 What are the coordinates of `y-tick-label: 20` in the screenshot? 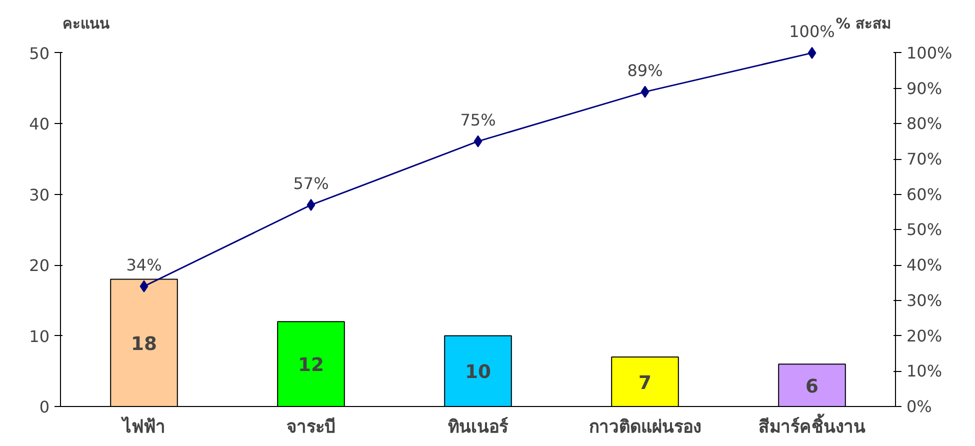 It's located at (39, 266).